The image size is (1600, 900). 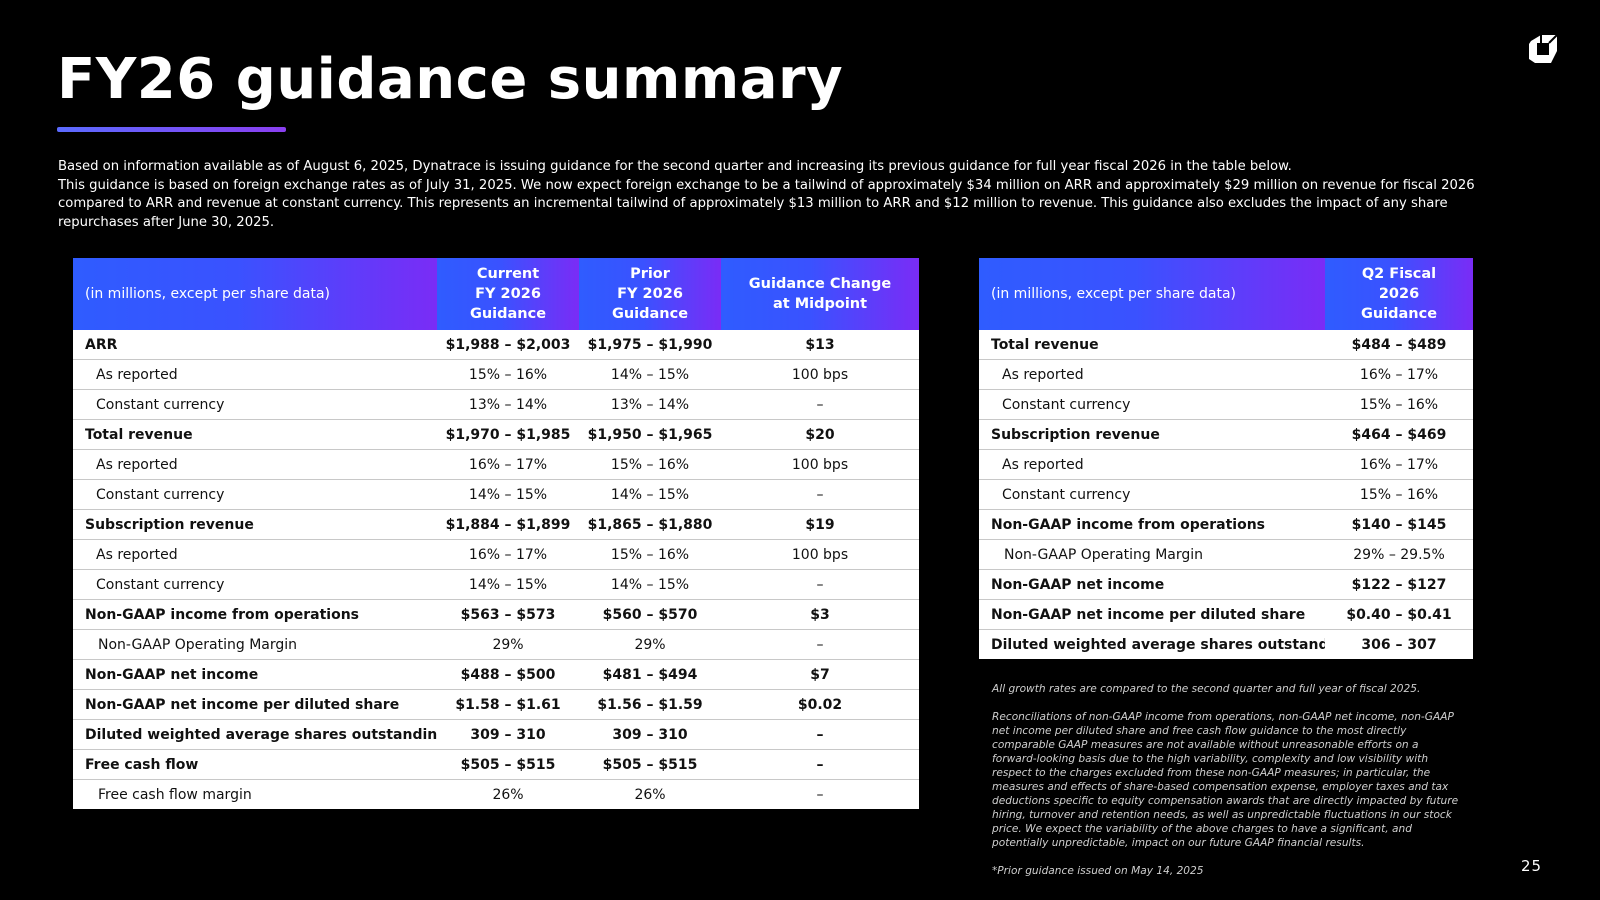 What do you see at coordinates (1399, 584) in the screenshot?
I see `value-cell: $122 – $127` at bounding box center [1399, 584].